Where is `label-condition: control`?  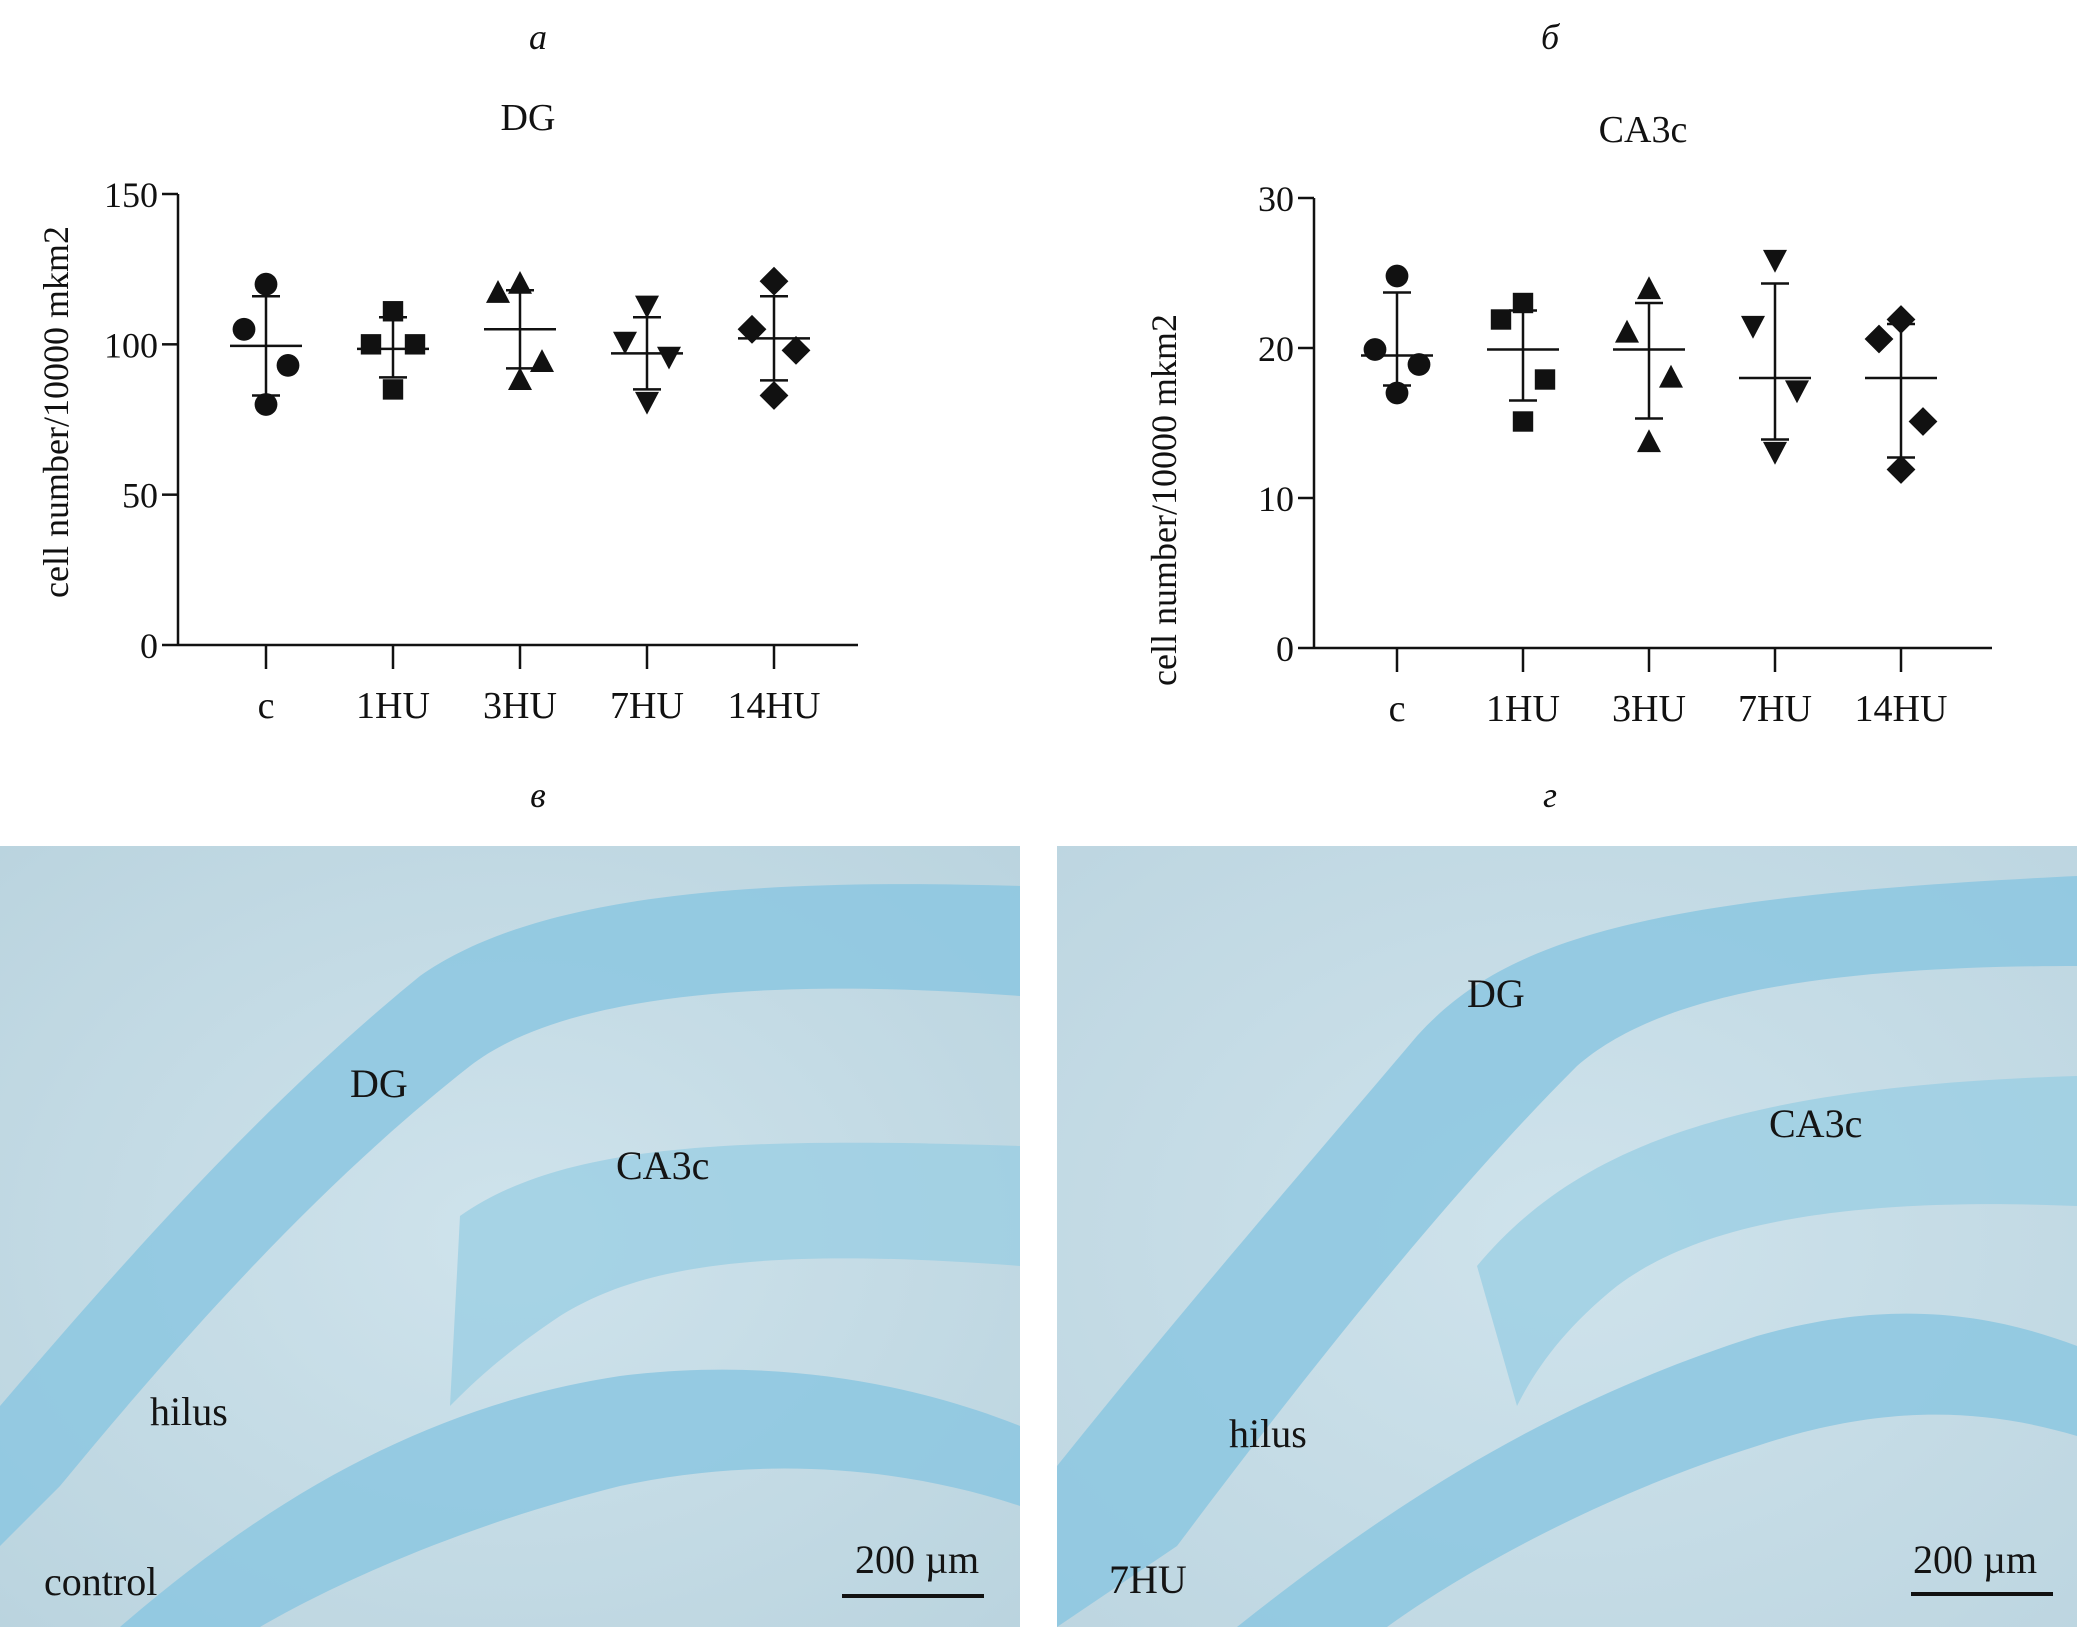 label-condition: control is located at coordinates (101, 1581).